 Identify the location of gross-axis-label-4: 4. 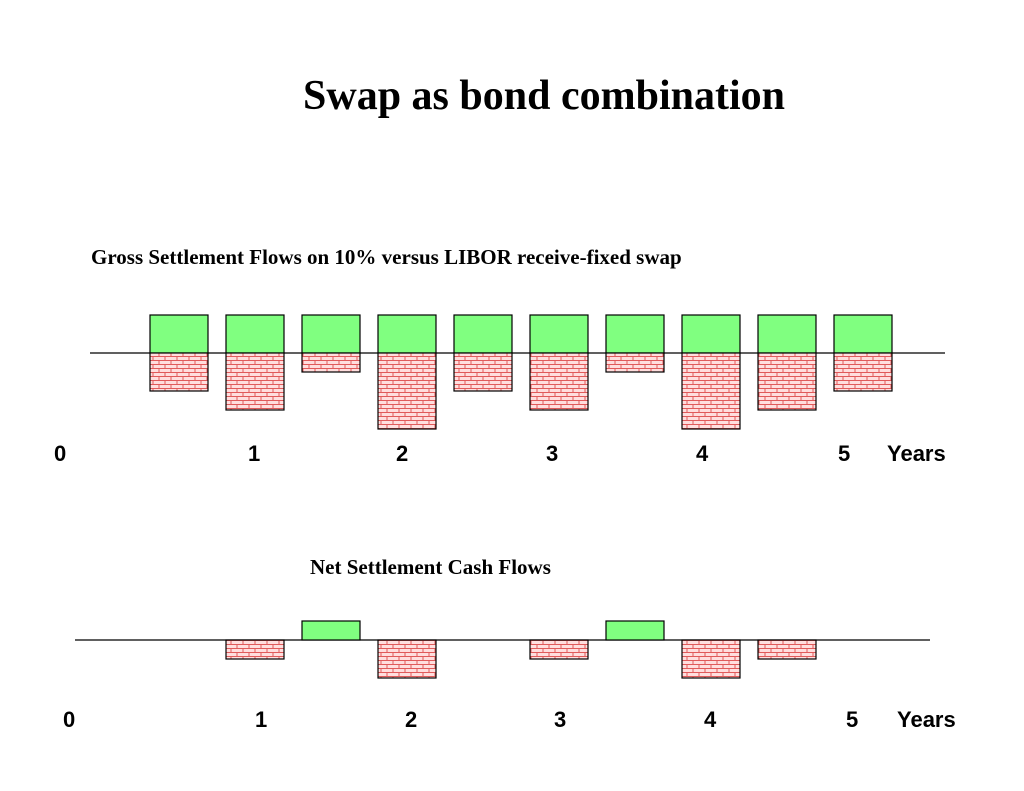
(702, 453).